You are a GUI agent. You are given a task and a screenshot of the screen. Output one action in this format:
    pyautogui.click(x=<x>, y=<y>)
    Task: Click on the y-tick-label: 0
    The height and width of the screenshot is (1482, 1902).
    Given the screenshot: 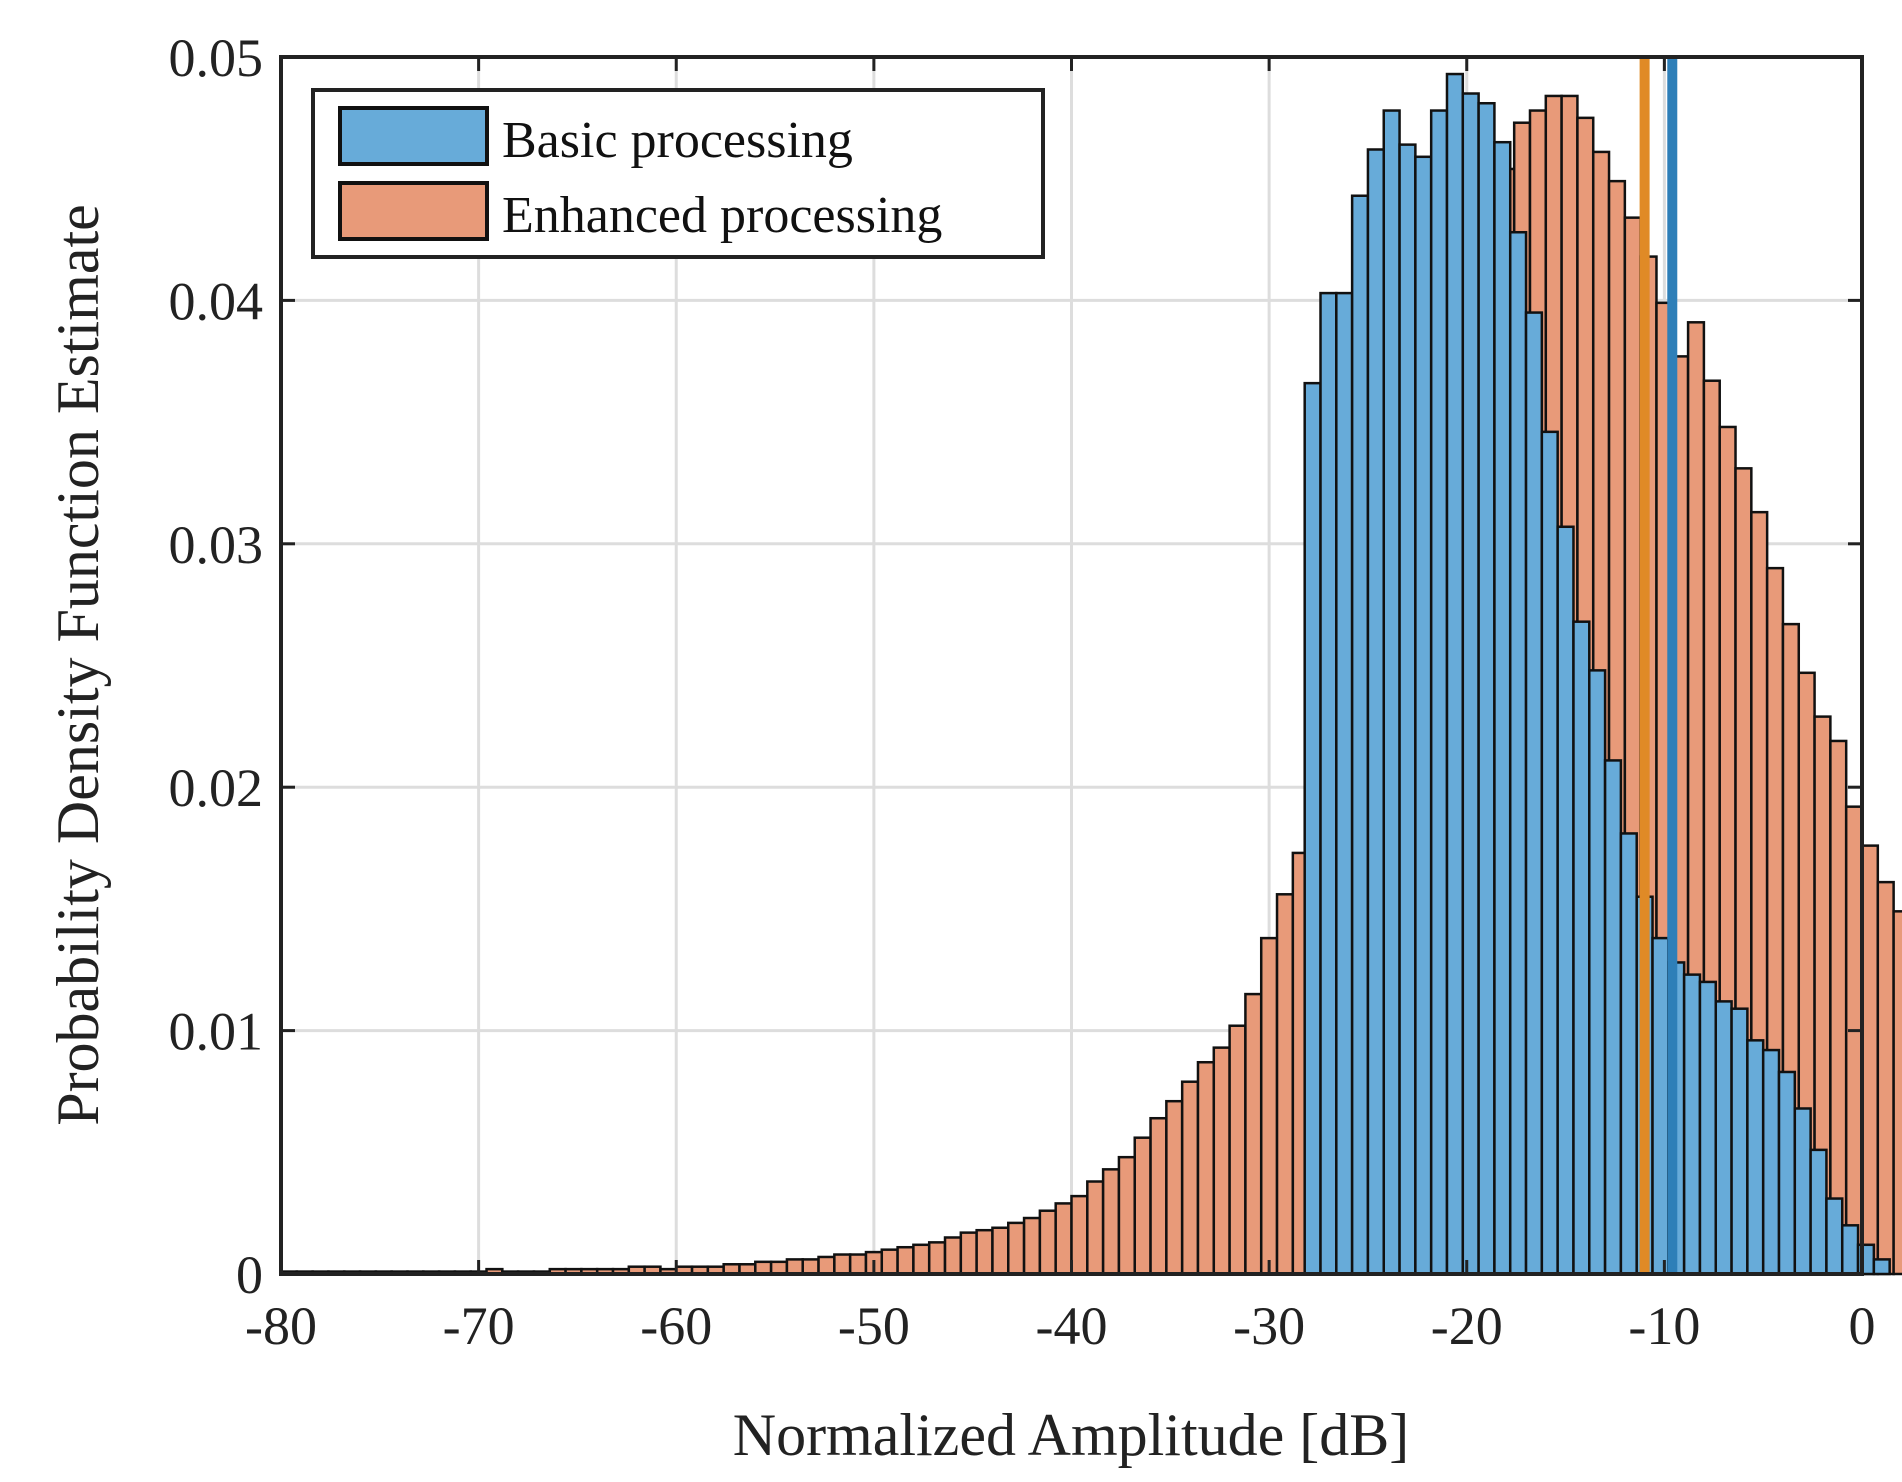 What is the action you would take?
    pyautogui.click(x=249, y=1275)
    